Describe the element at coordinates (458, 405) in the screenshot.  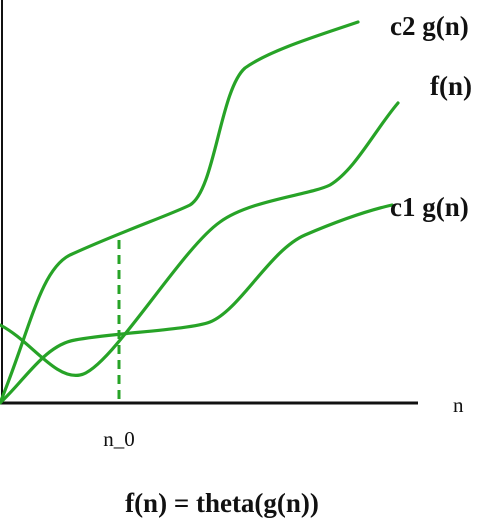
I see `x-axis-label: n` at that location.